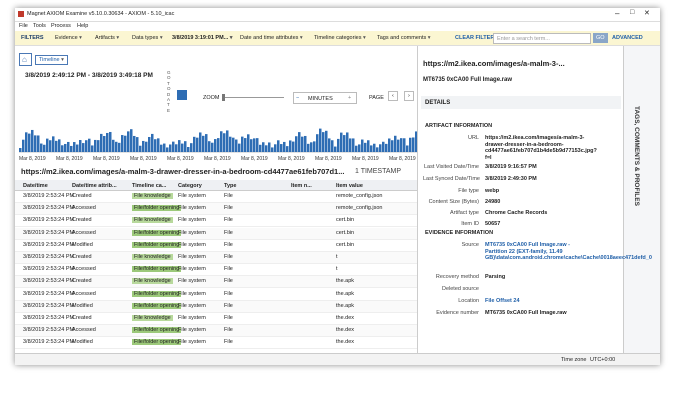 Image resolution: width=678 pixels, height=402 pixels. I want to click on next-page: ›, so click(409, 96).